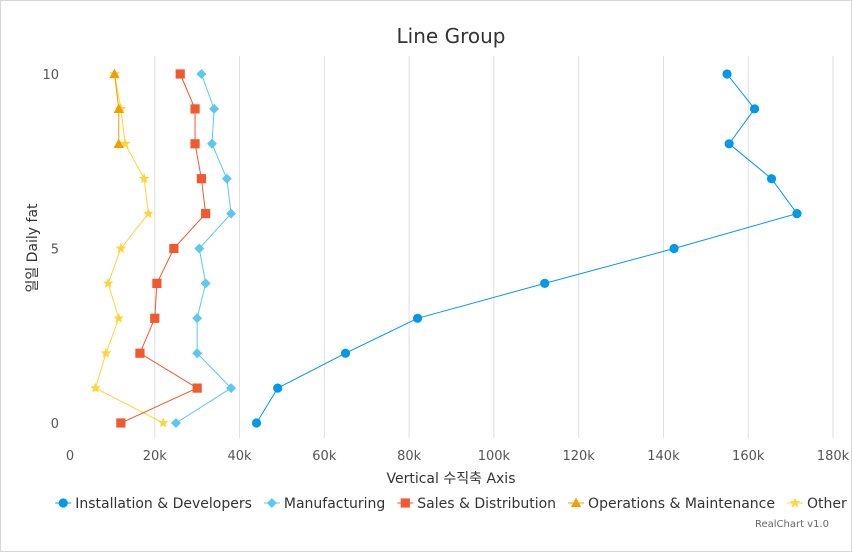  I want to click on credit-label: RealChart v1.0, so click(792, 524).